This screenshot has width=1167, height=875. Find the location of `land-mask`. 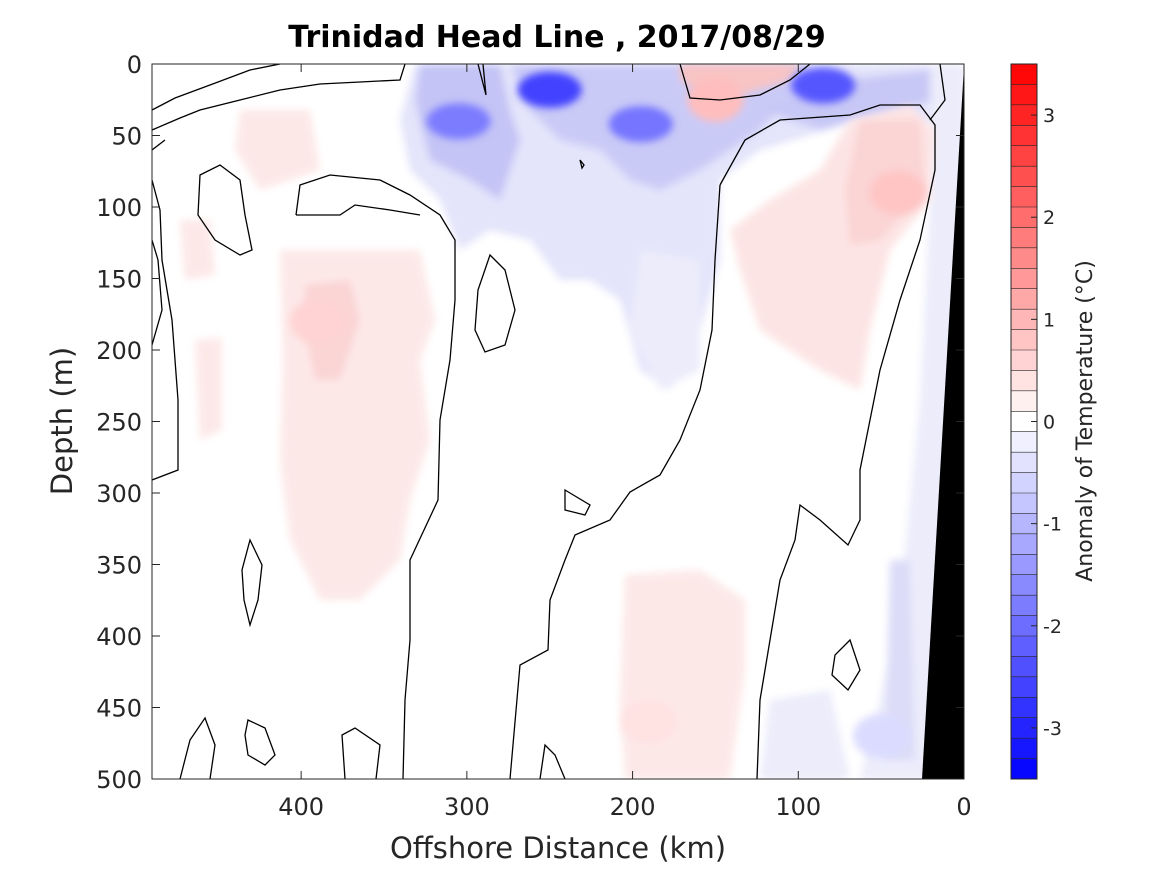

land-mask is located at coordinates (943, 422).